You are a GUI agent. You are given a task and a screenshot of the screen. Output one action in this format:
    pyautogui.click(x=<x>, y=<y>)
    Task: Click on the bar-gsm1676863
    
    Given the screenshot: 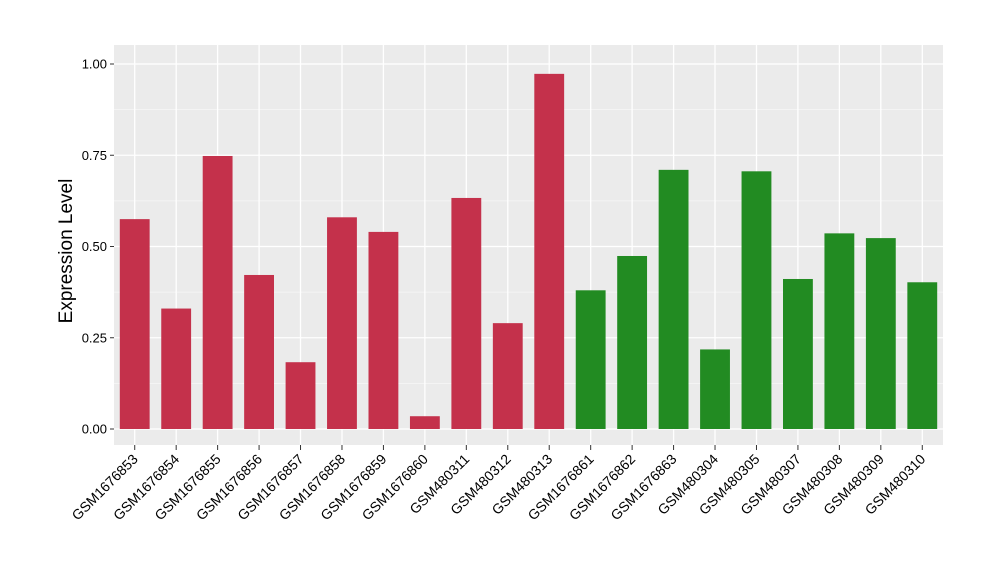 What is the action you would take?
    pyautogui.click(x=673, y=299)
    